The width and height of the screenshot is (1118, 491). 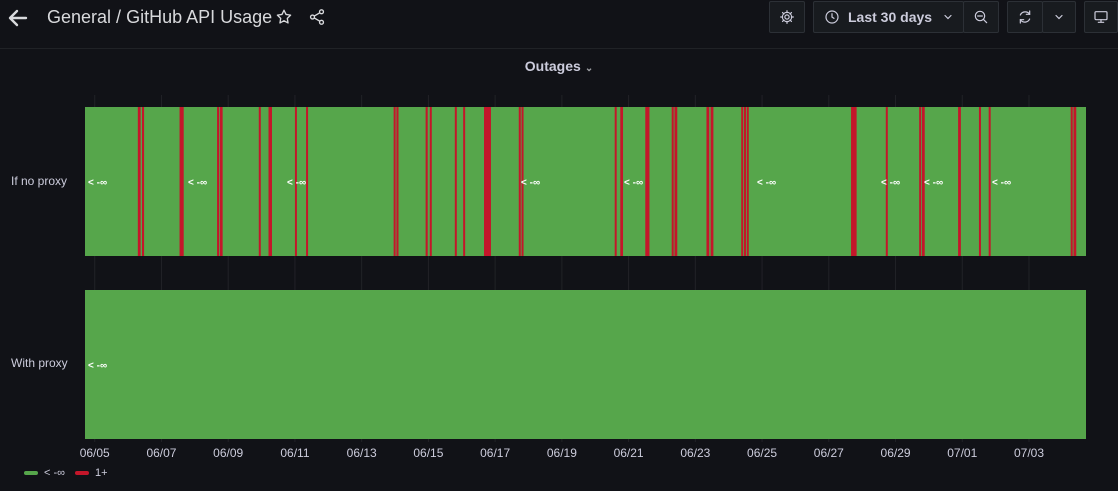 What do you see at coordinates (762, 453) in the screenshot?
I see `x-tick-label: 06/25` at bounding box center [762, 453].